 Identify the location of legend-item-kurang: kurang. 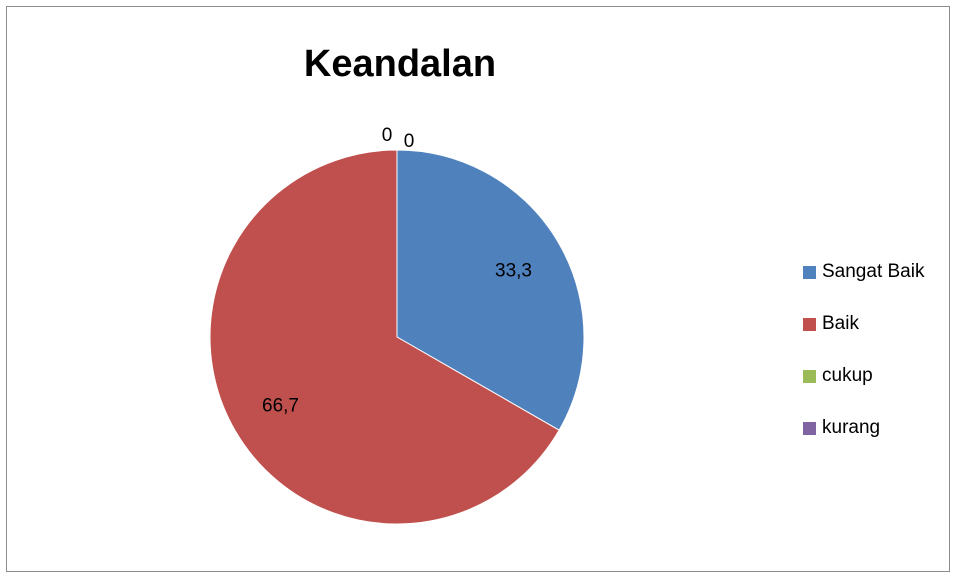
(863, 428).